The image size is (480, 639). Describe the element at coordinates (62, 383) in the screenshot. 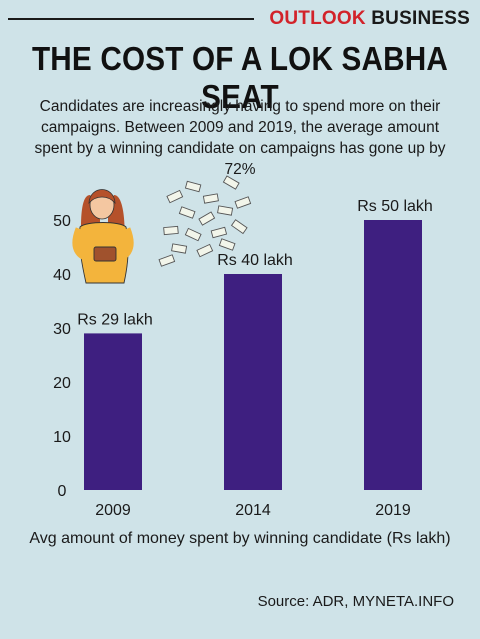

I see `y-tick-label: 20` at that location.